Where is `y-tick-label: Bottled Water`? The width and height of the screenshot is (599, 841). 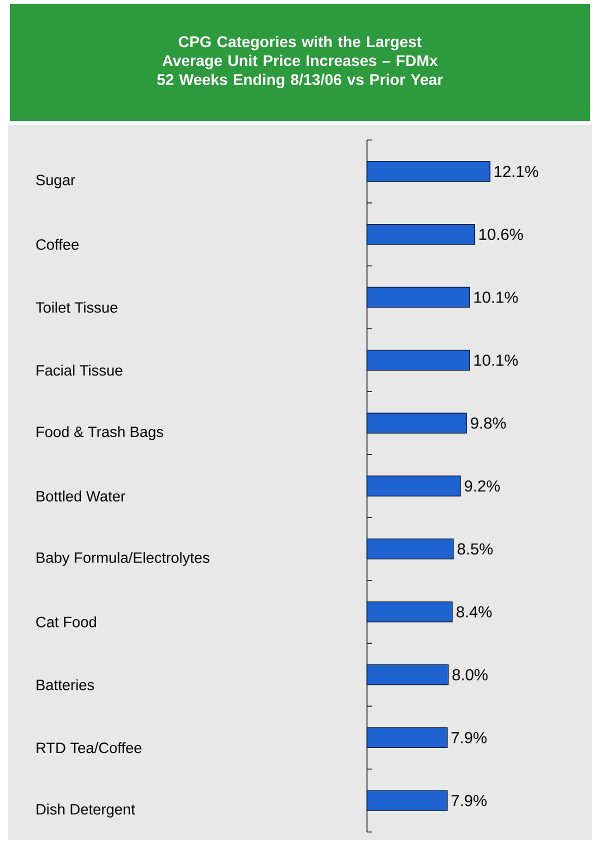 y-tick-label: Bottled Water is located at coordinates (81, 496).